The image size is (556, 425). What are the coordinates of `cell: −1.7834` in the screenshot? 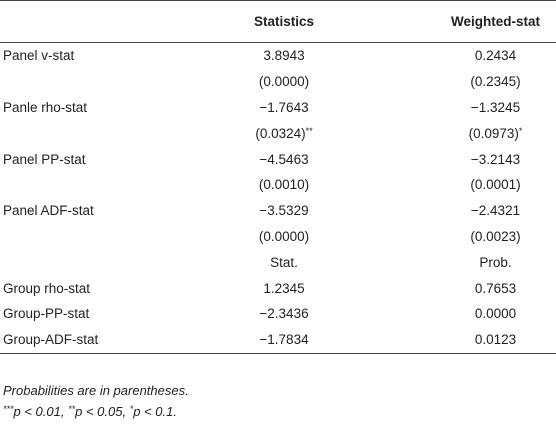 It's located at (284, 340).